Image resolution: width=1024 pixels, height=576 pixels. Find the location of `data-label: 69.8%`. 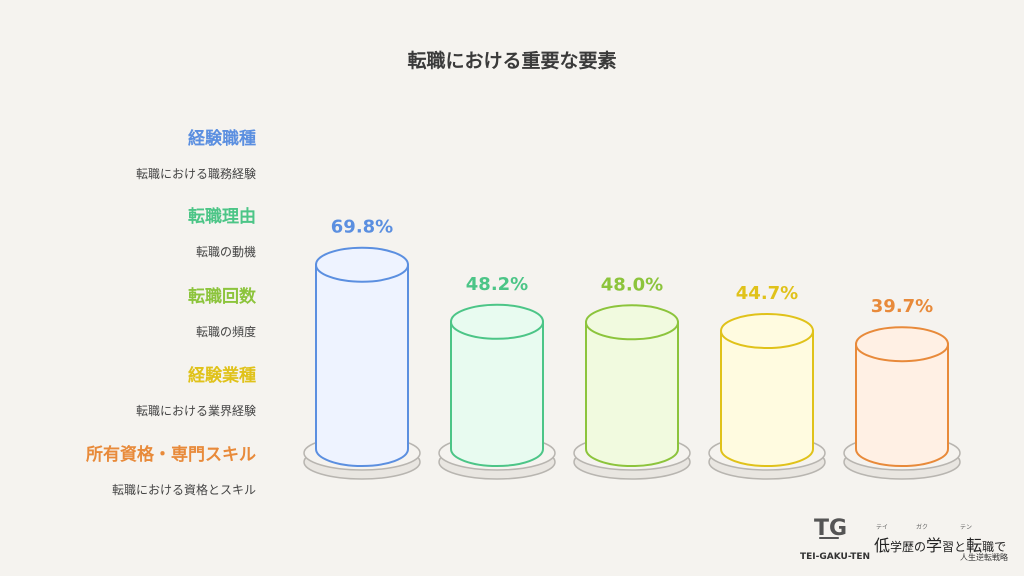

data-label: 69.8% is located at coordinates (362, 227).